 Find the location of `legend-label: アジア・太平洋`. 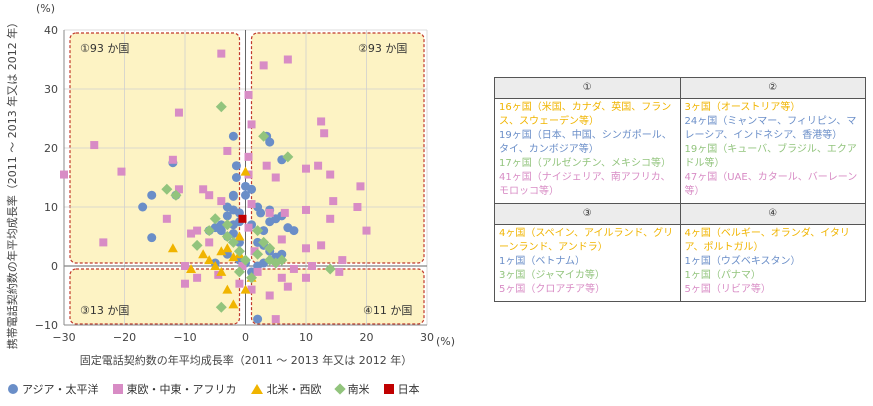

legend-label: アジア・太平洋 is located at coordinates (60, 389).